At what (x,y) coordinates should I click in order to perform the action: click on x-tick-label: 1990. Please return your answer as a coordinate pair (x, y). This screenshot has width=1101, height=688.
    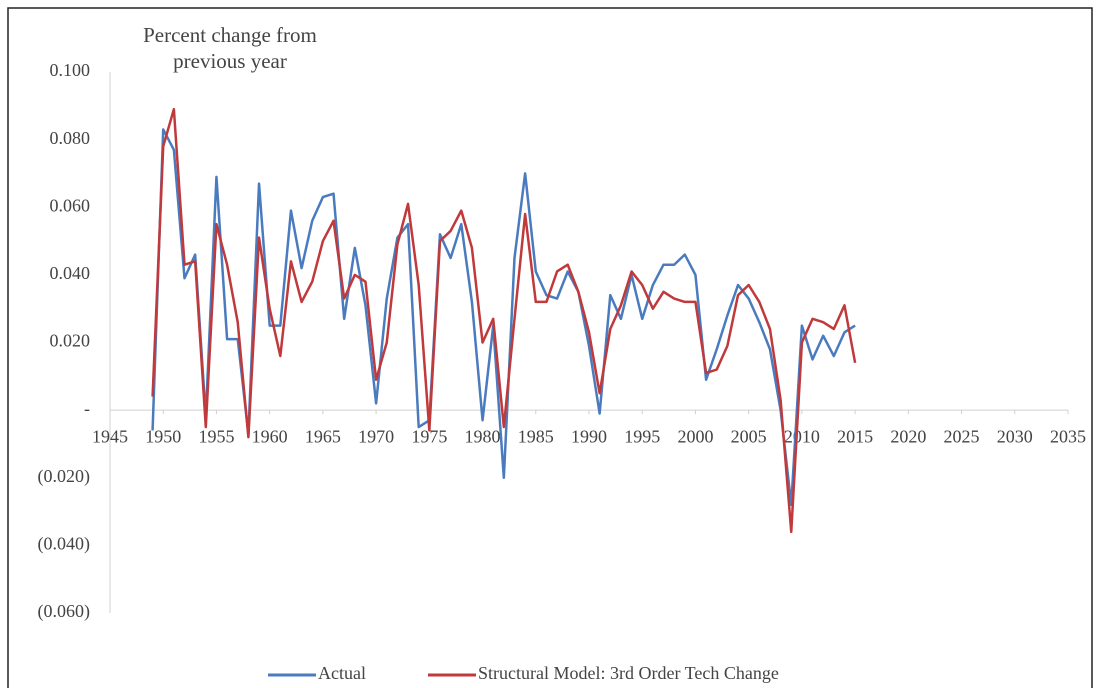
    Looking at the image, I should click on (589, 436).